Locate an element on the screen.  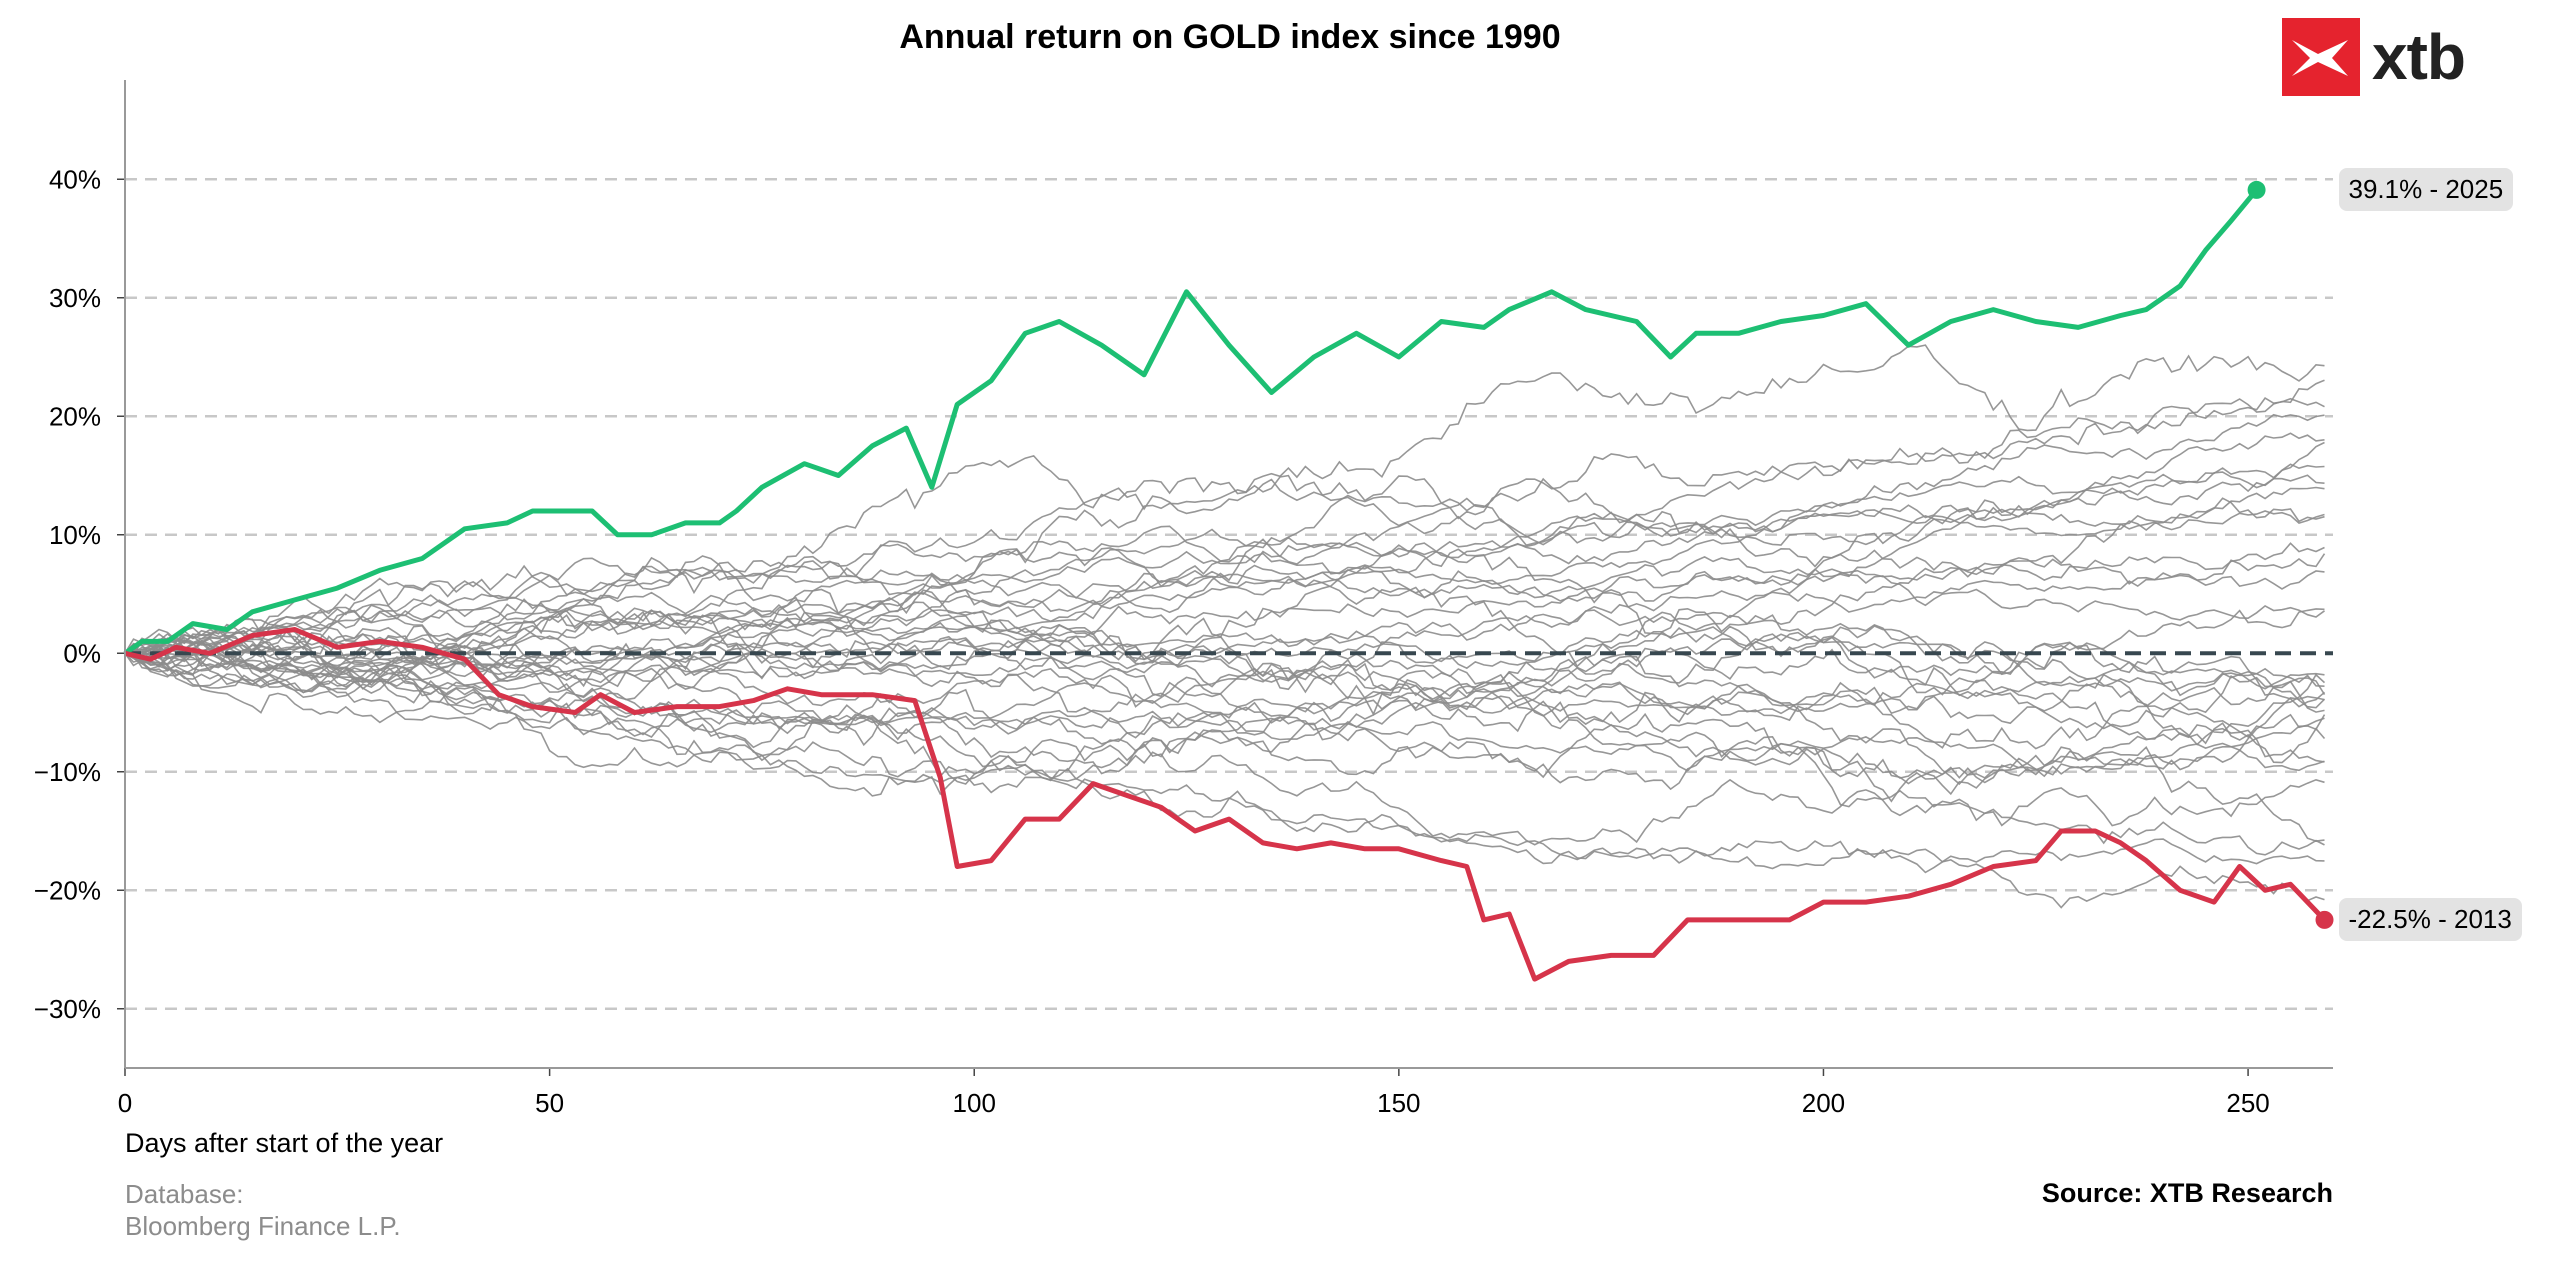
x-tick-label: 50 is located at coordinates (549, 1103).